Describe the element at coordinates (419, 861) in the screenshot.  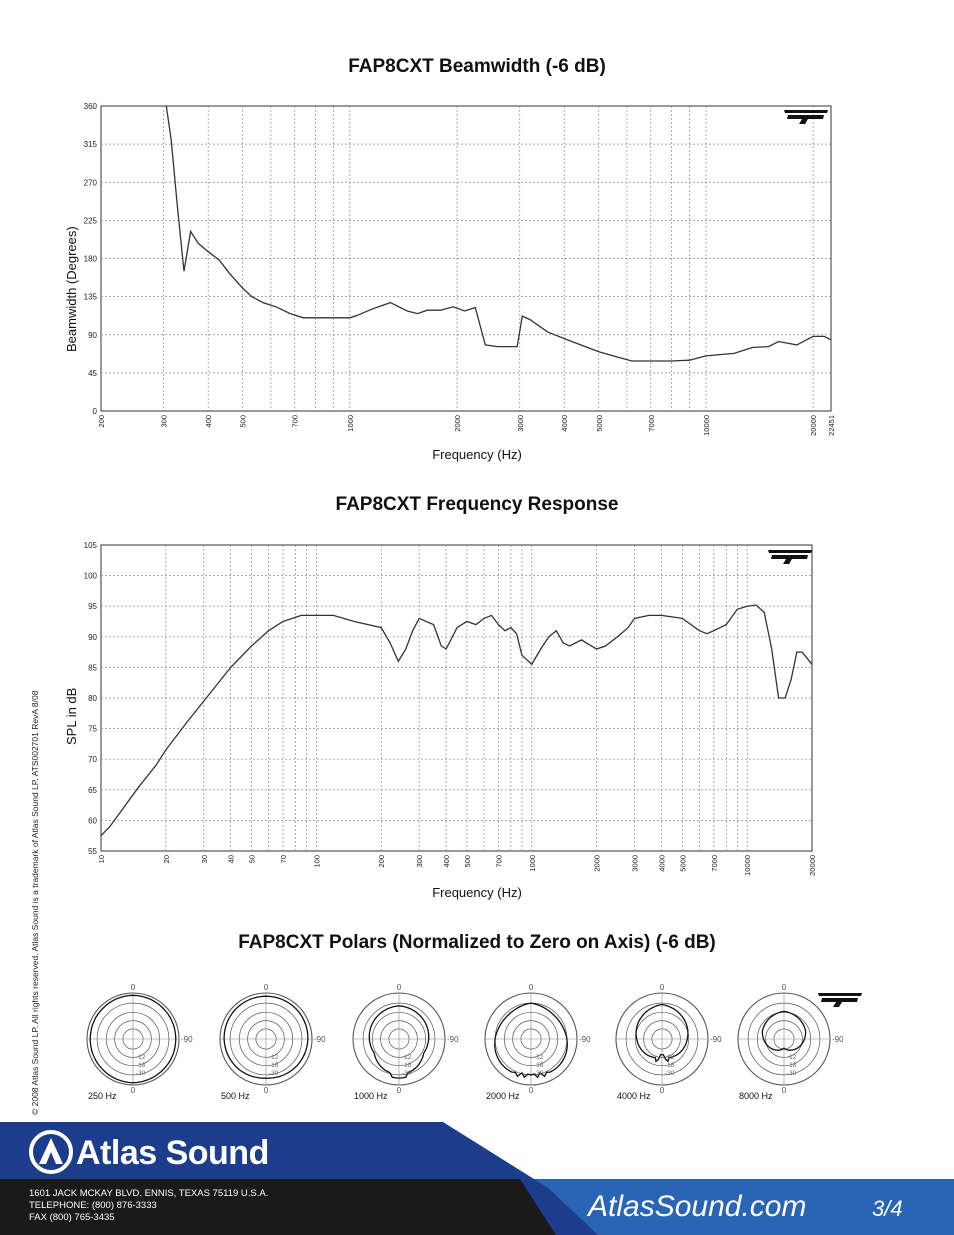
I see `fr-xtick-label: 300` at that location.